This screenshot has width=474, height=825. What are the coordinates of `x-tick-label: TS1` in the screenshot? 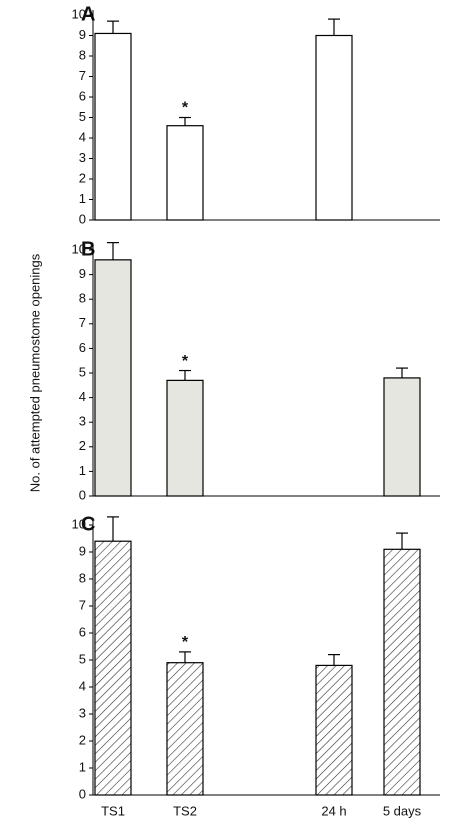 It's located at (113, 810).